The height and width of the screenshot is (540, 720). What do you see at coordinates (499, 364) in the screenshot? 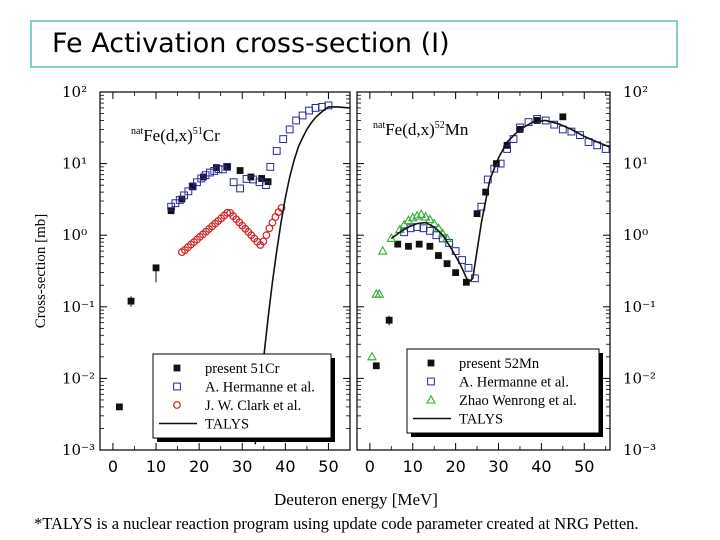
I see `legend-label: present 52Mn` at bounding box center [499, 364].